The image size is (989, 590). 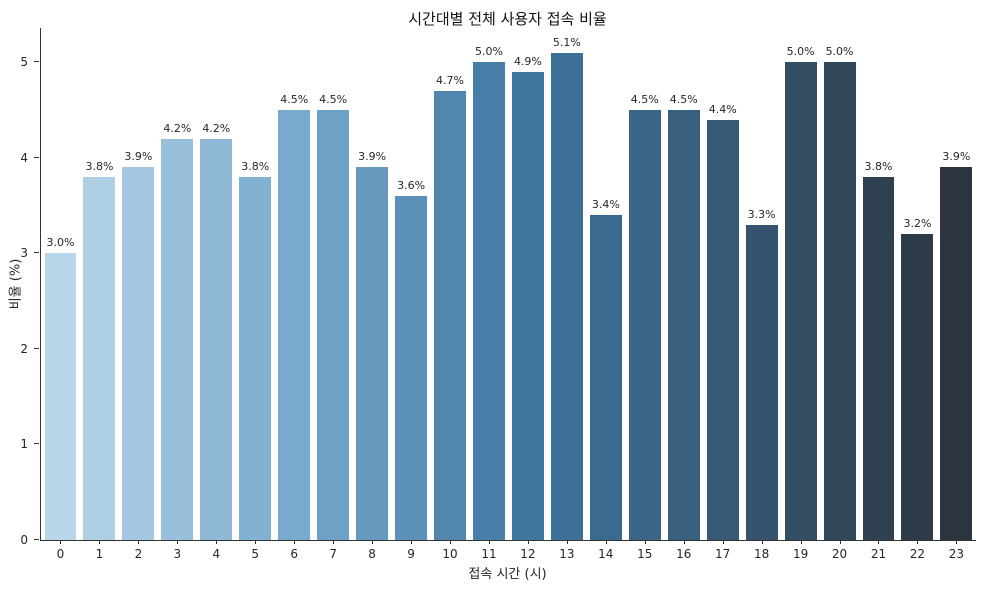 I want to click on bar-slot: 4.5% 6, so click(x=294, y=294).